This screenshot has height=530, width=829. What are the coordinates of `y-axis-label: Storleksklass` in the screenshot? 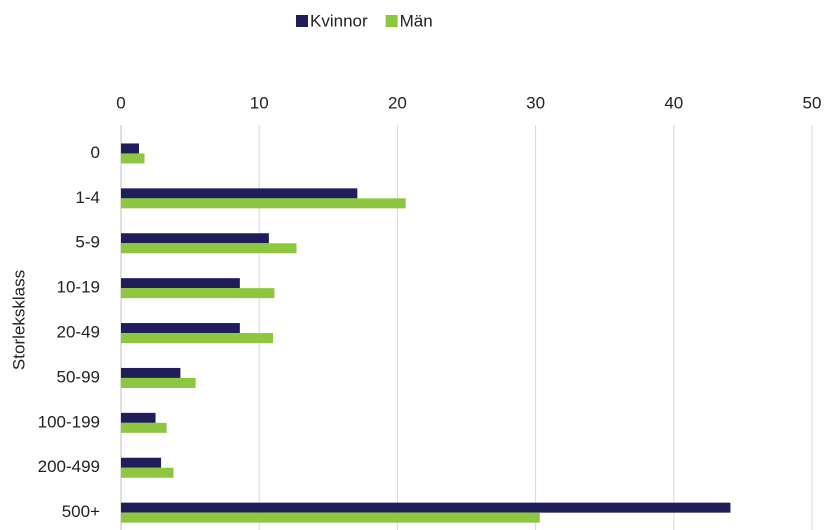 It's located at (18, 320).